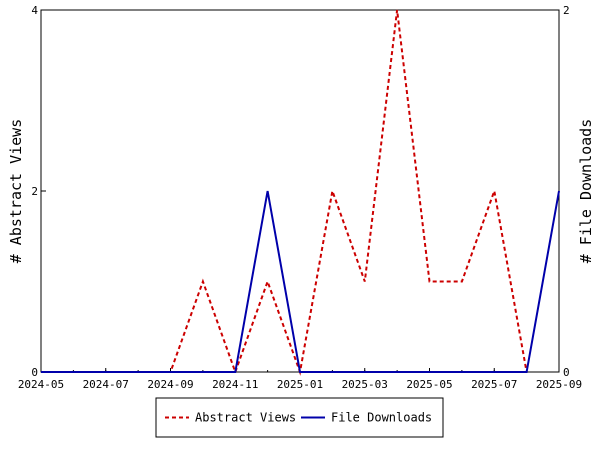 This screenshot has width=600, height=450. I want to click on y-axis-title-right: # File Downloads, so click(586, 191).